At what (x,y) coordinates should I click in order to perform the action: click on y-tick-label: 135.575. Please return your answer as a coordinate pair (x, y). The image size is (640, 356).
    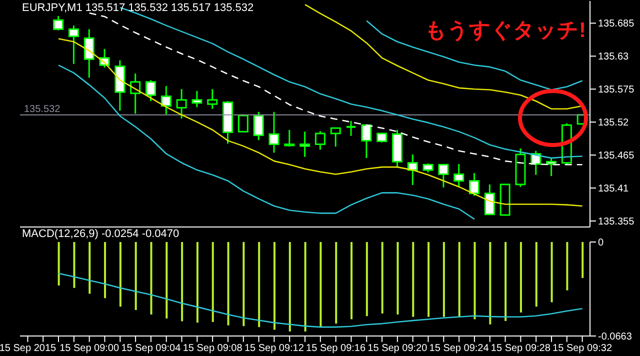
    Looking at the image, I should click on (616, 90).